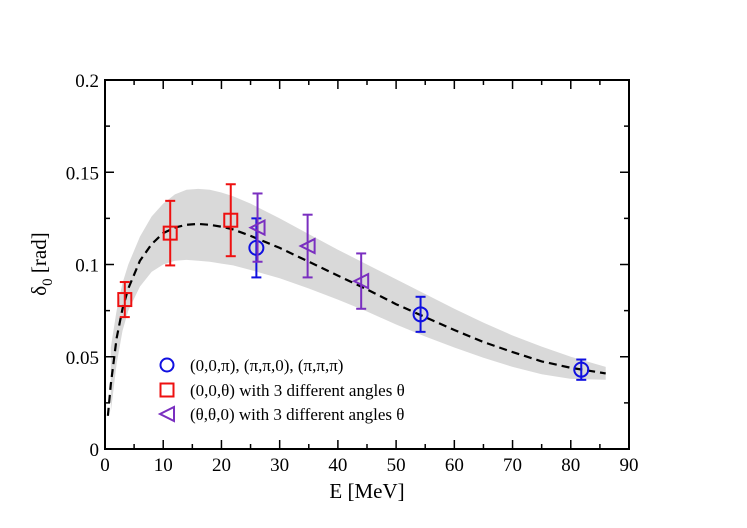 The width and height of the screenshot is (747, 528). Describe the element at coordinates (95, 450) in the screenshot. I see `y-tick-label: 0` at that location.